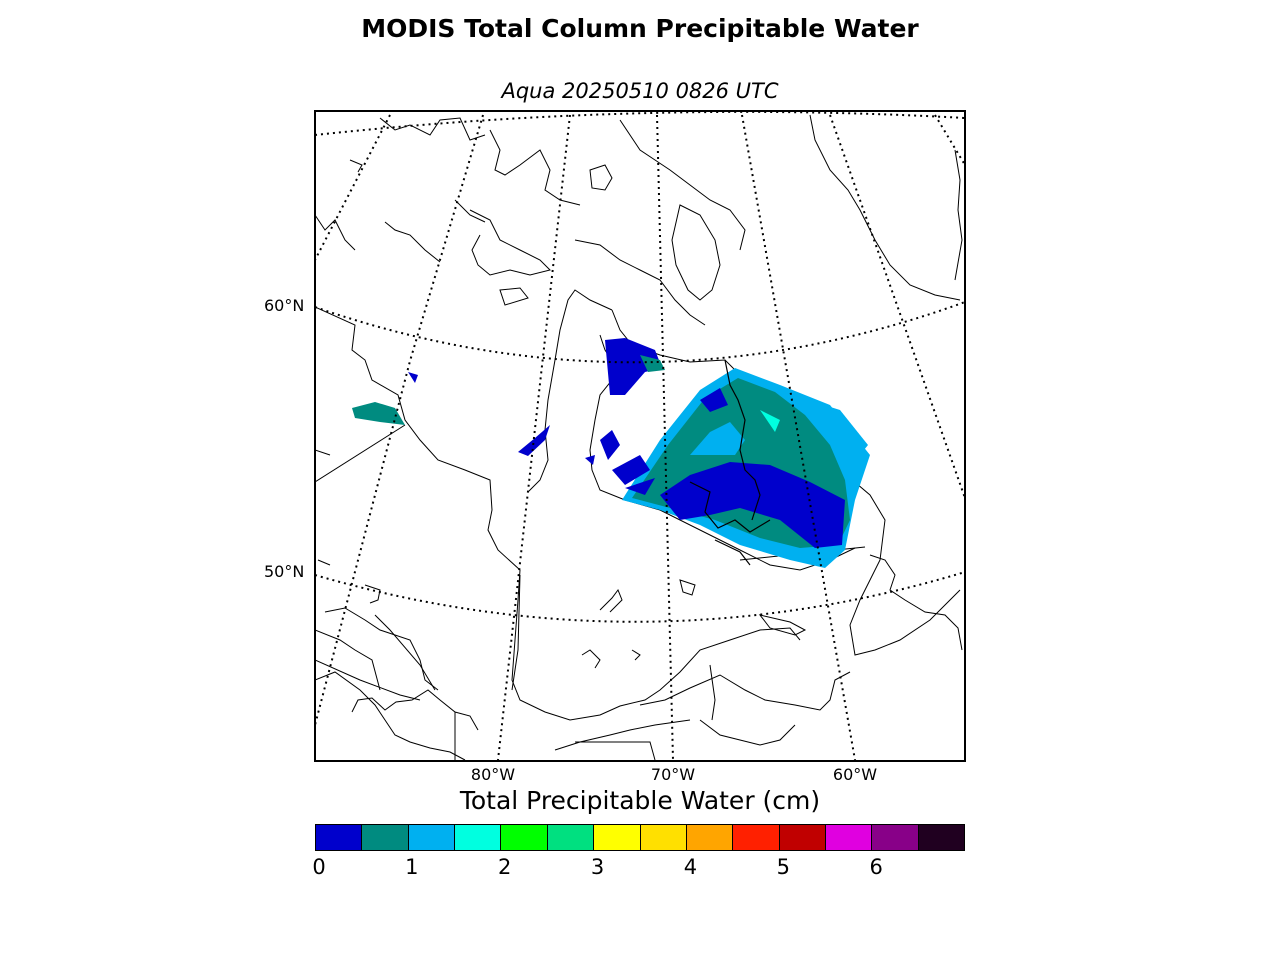 This screenshot has width=1280, height=960. What do you see at coordinates (611, 453) in the screenshot?
I see `precip-water-swath` at bounding box center [611, 453].